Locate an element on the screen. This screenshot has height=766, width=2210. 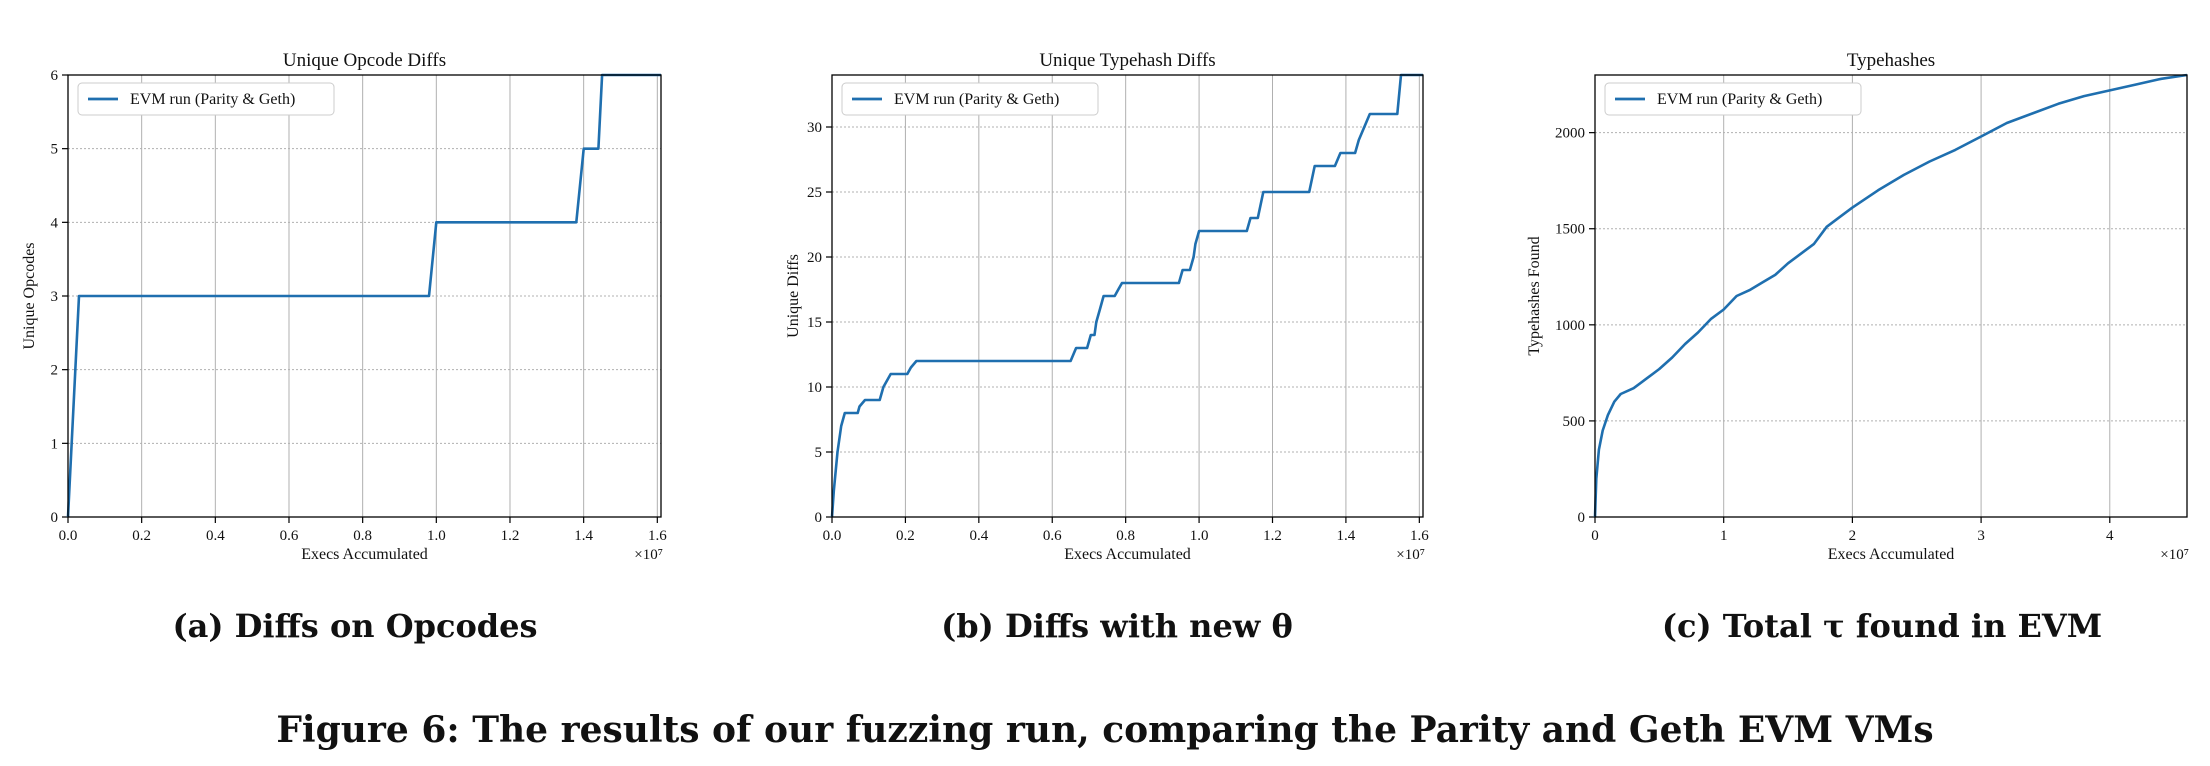
y-tick-label: 3 is located at coordinates (55, 297).